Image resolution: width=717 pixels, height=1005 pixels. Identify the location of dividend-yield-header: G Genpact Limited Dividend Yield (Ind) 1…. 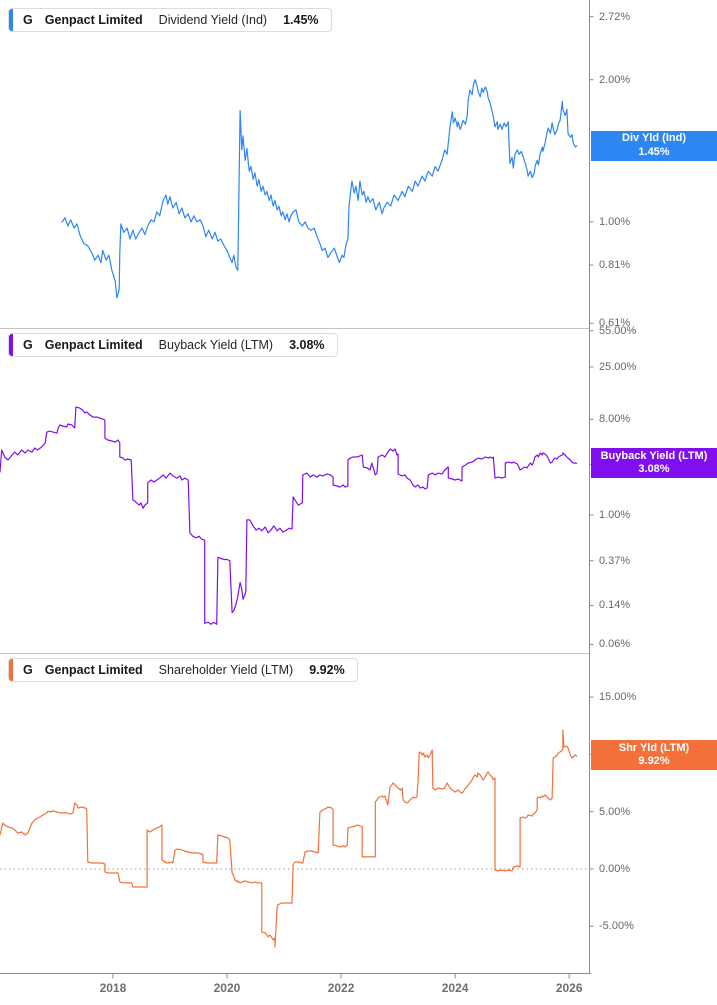
(170, 20).